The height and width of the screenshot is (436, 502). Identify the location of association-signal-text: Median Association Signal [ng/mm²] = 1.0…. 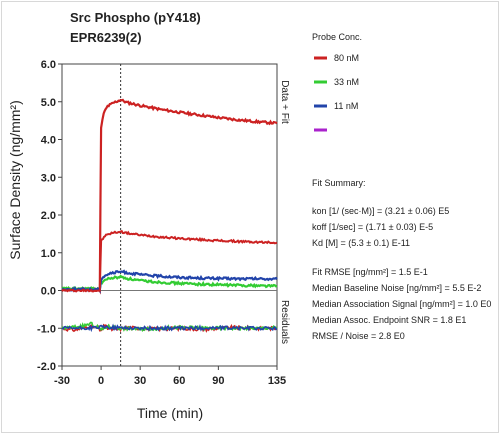
(401, 304).